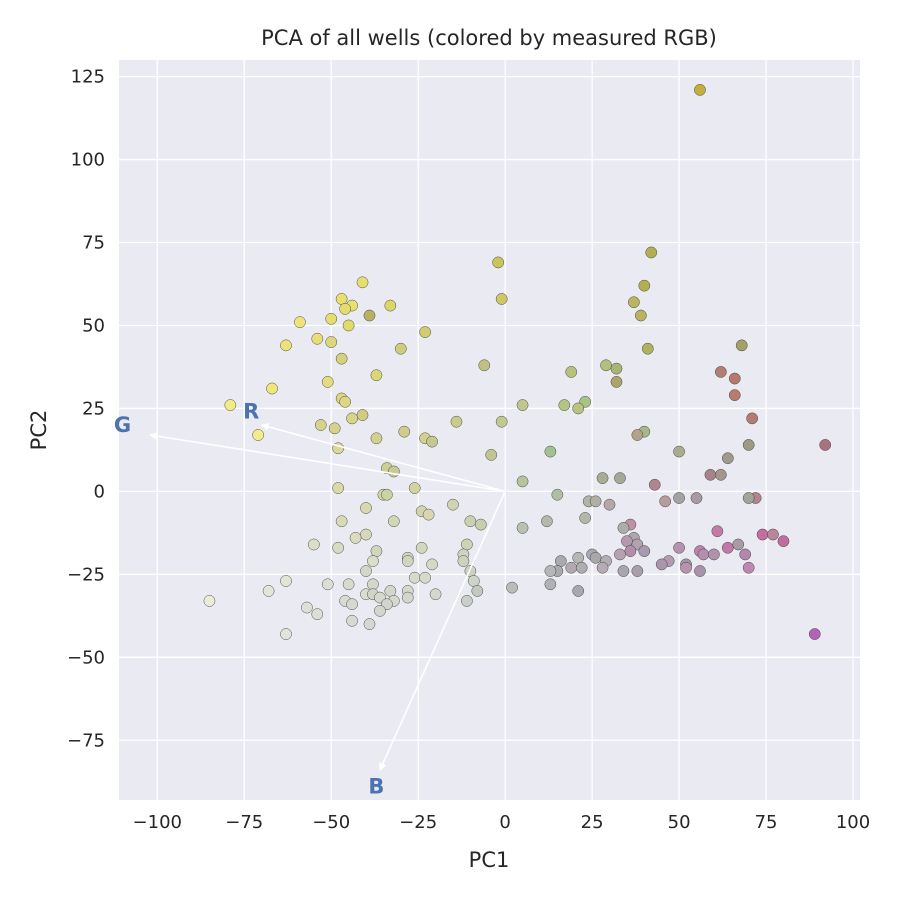 This screenshot has height=900, width=900. Describe the element at coordinates (122, 425) in the screenshot. I see `loading-label-g: G` at that location.